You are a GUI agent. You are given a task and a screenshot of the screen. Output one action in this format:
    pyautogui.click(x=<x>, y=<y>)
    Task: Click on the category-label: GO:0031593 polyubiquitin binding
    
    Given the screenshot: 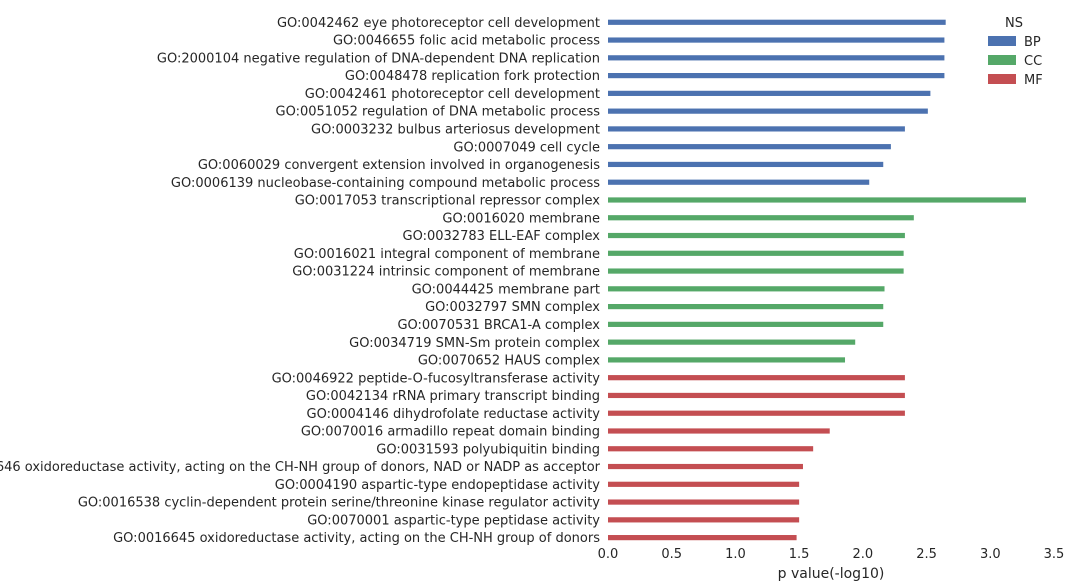 What is the action you would take?
    pyautogui.click(x=488, y=449)
    